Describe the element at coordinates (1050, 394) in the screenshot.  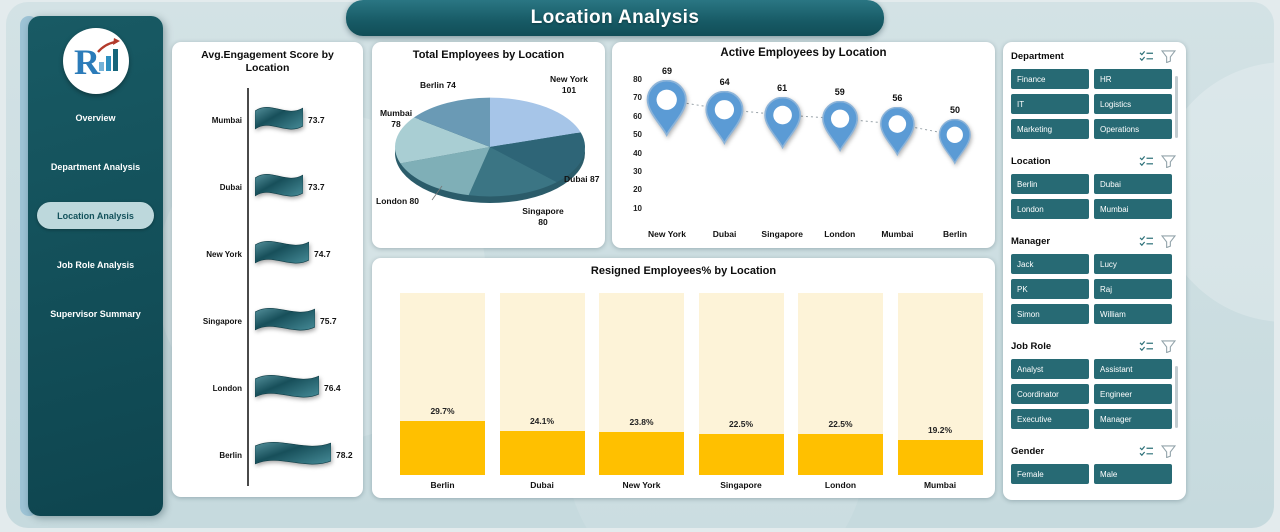
I see `filter-option-coordinator: Coordinator` at that location.